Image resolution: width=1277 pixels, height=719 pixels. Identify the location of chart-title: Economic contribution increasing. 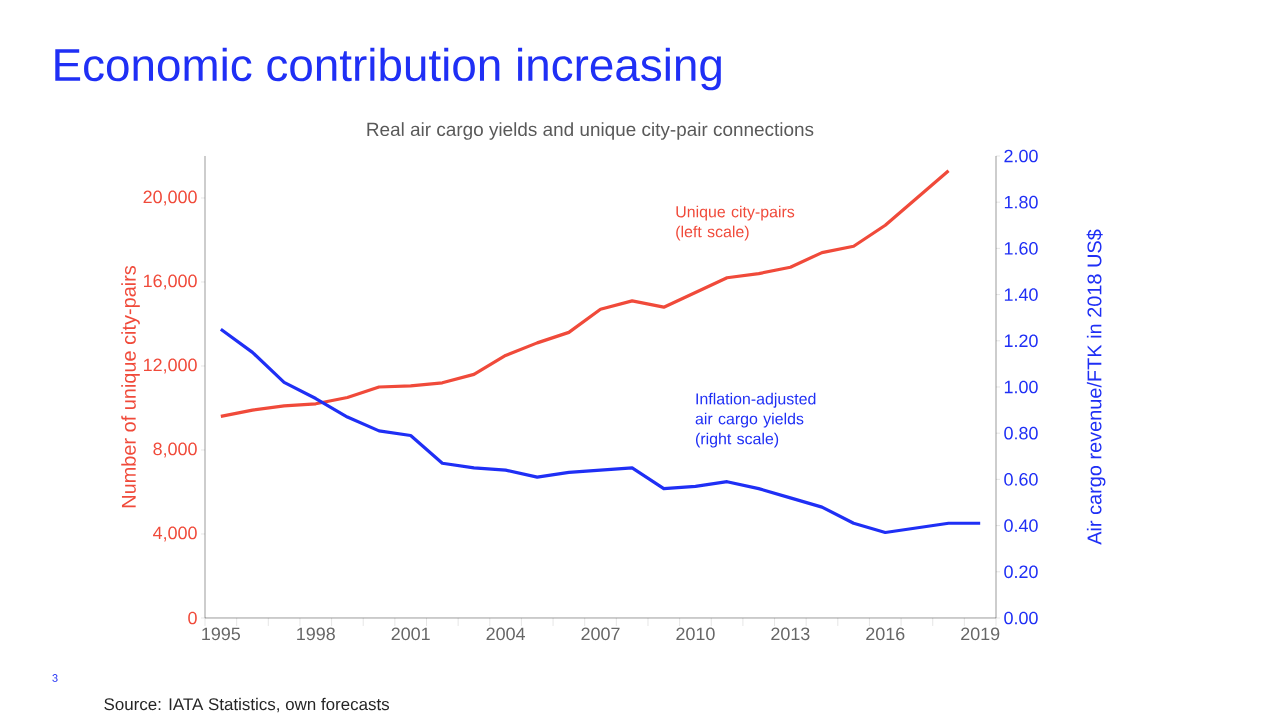
(388, 69).